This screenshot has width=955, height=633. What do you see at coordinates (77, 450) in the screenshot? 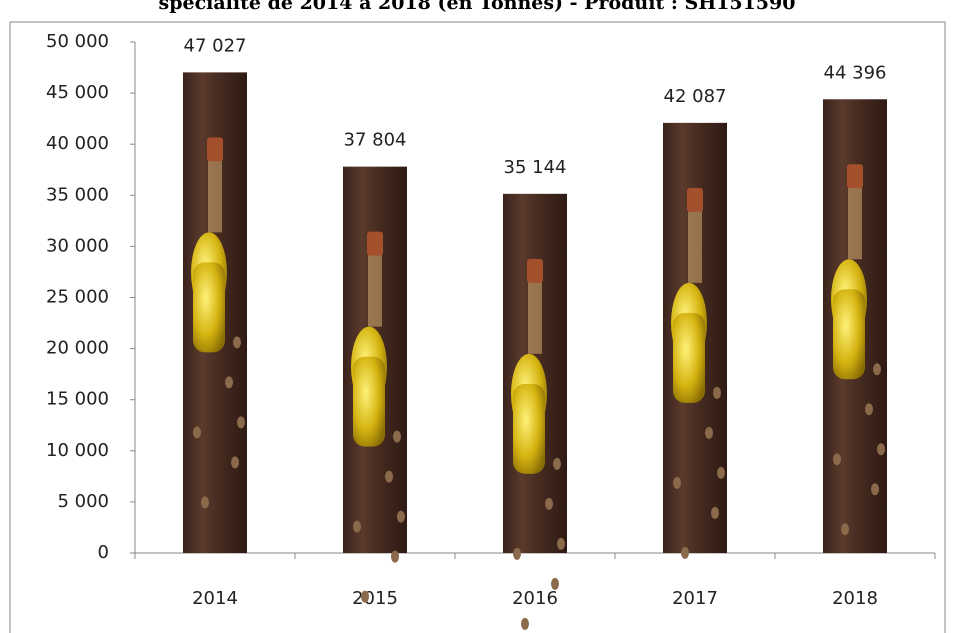
I see `y-tick-label: 10 000` at bounding box center [77, 450].